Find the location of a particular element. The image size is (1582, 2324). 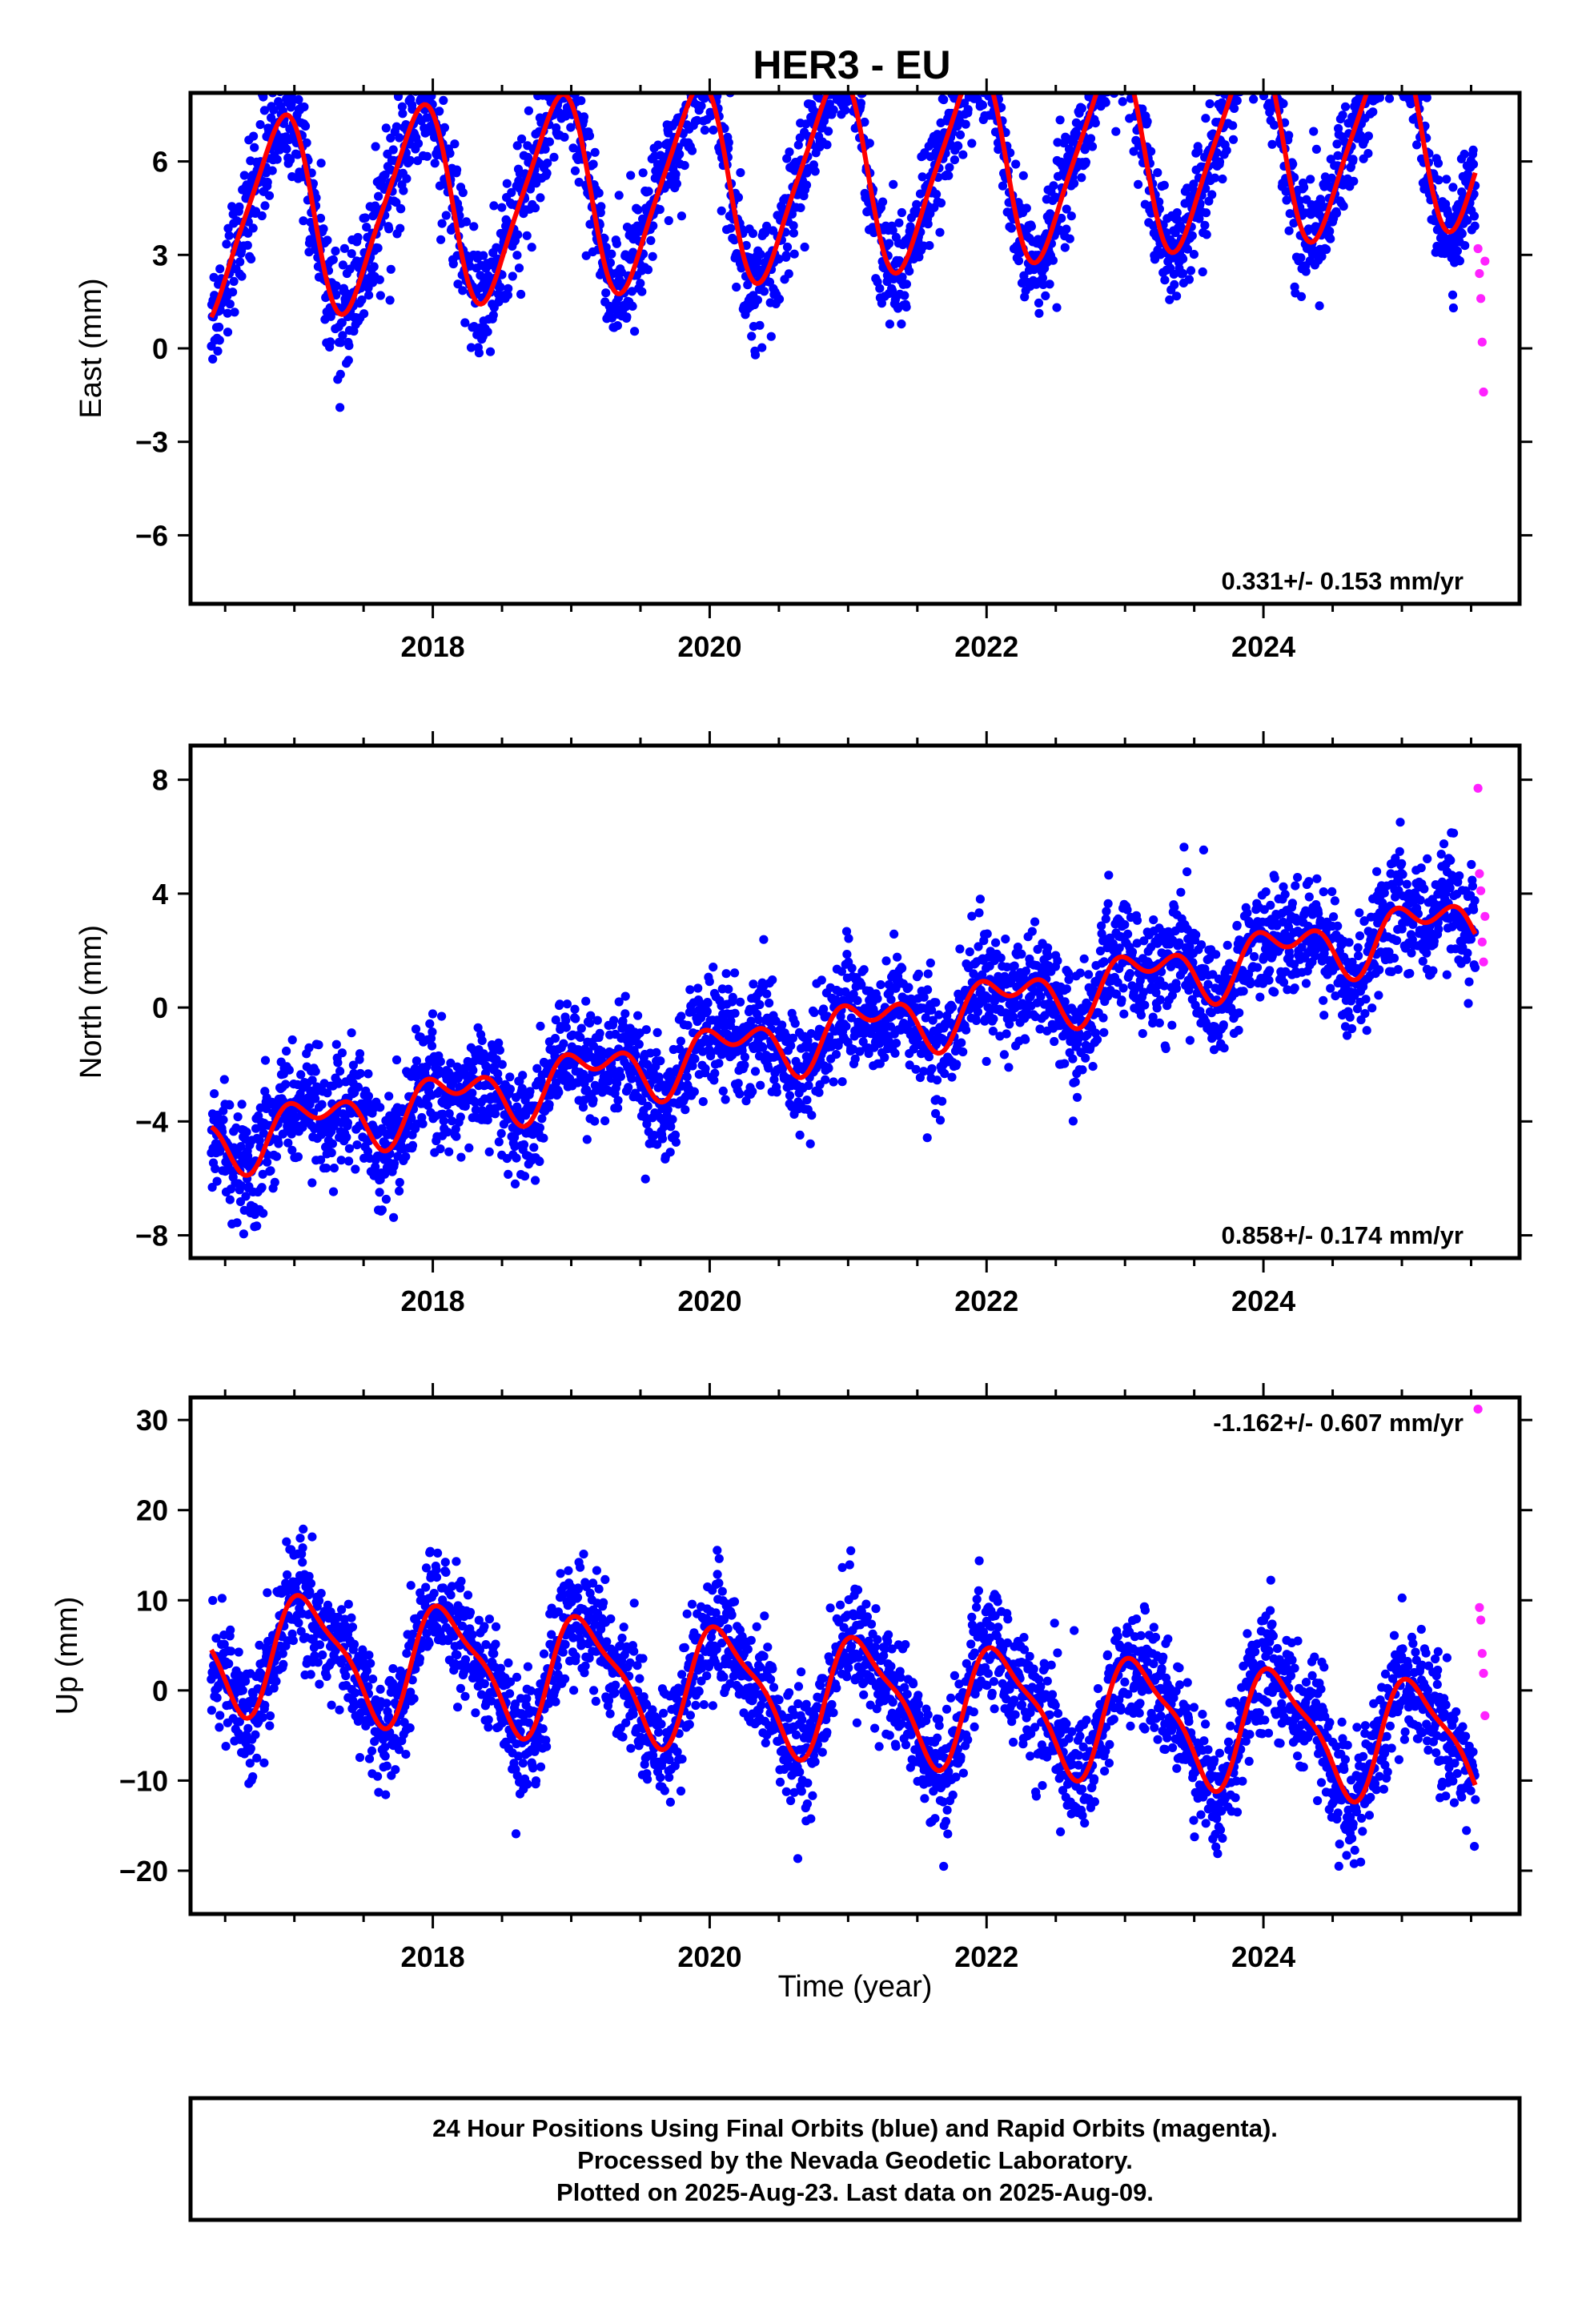

east-y-tick-label: −6 is located at coordinates (151, 535).